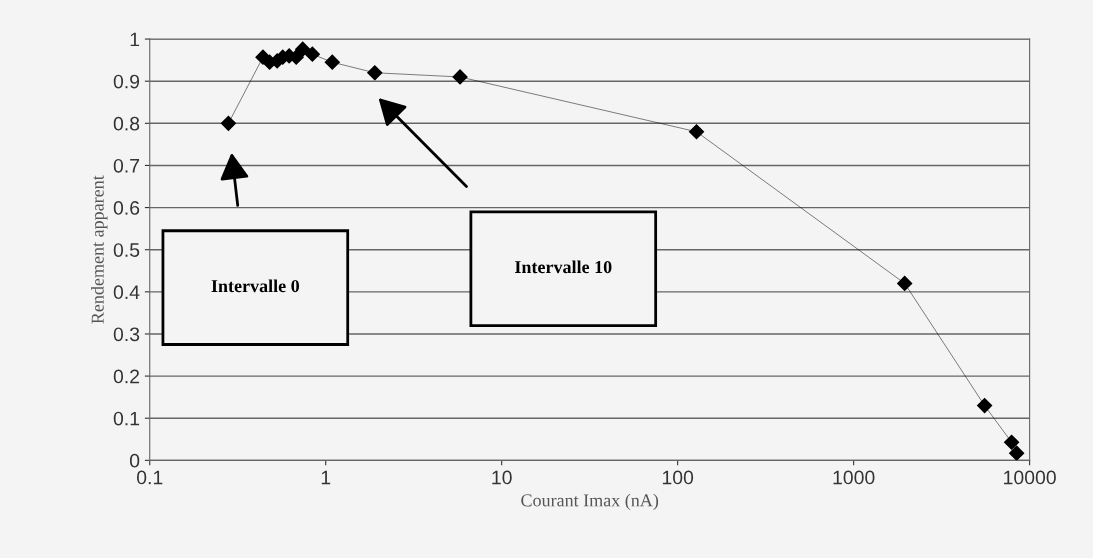  I want to click on y-axis-title: Rendement apparent, so click(99, 249).